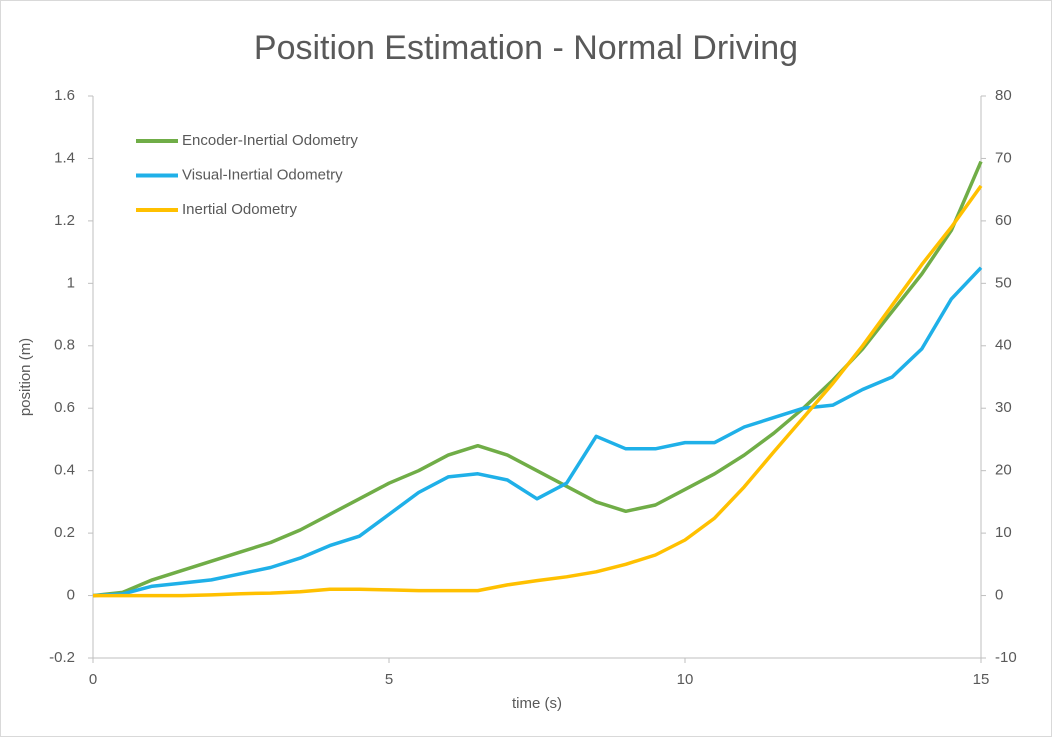 This screenshot has height=737, width=1052. Describe the element at coordinates (1003, 220) in the screenshot. I see `y2-tick-label: 60` at that location.